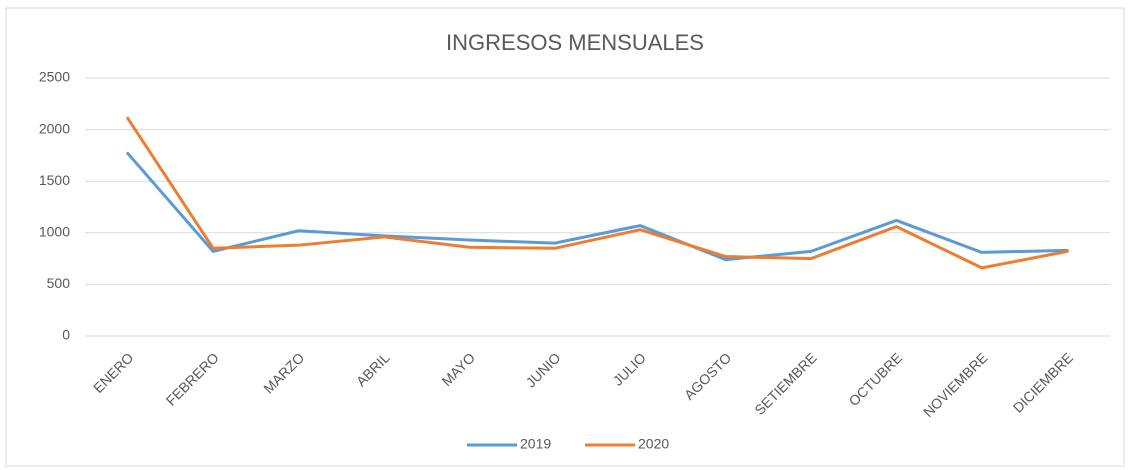 The height and width of the screenshot is (470, 1131). Describe the element at coordinates (535, 444) in the screenshot. I see `legend-label: 2019` at that location.